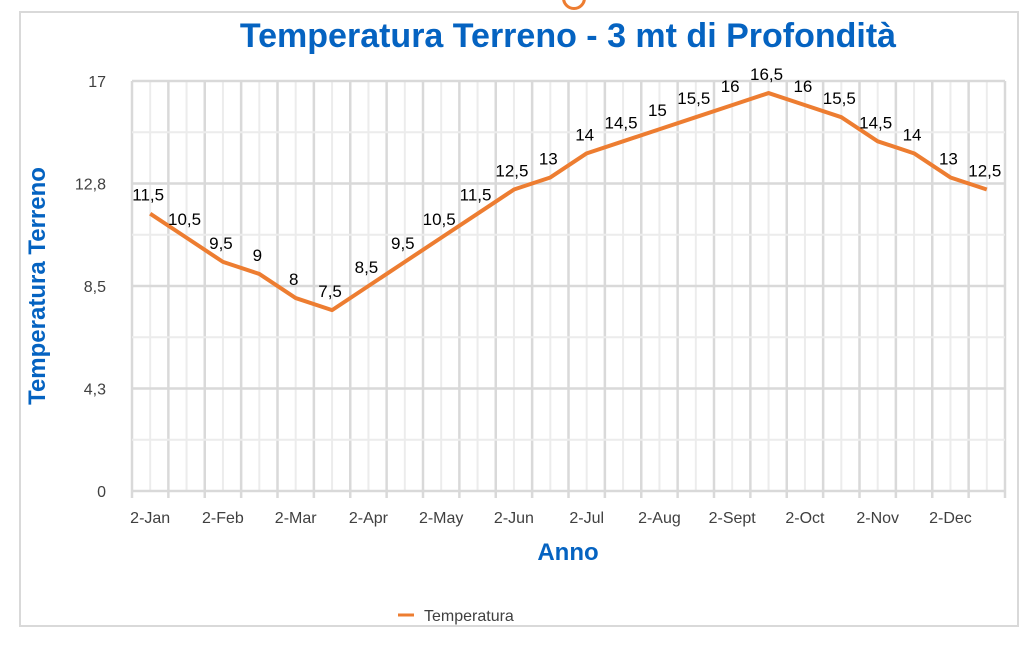 The image size is (1024, 652). What do you see at coordinates (223, 518) in the screenshot?
I see `x-tick-label: 2-Feb` at bounding box center [223, 518].